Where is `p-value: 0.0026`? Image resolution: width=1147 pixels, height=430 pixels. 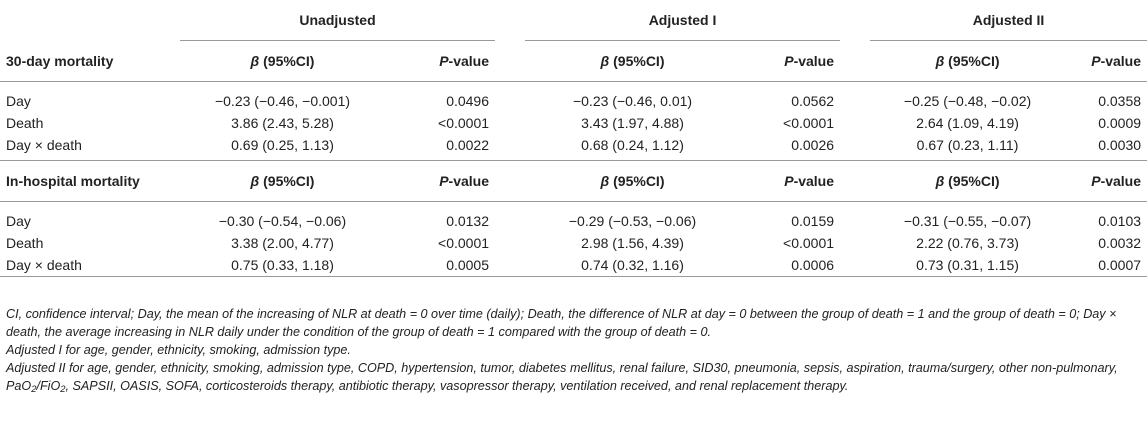 p-value: 0.0026 is located at coordinates (813, 144).